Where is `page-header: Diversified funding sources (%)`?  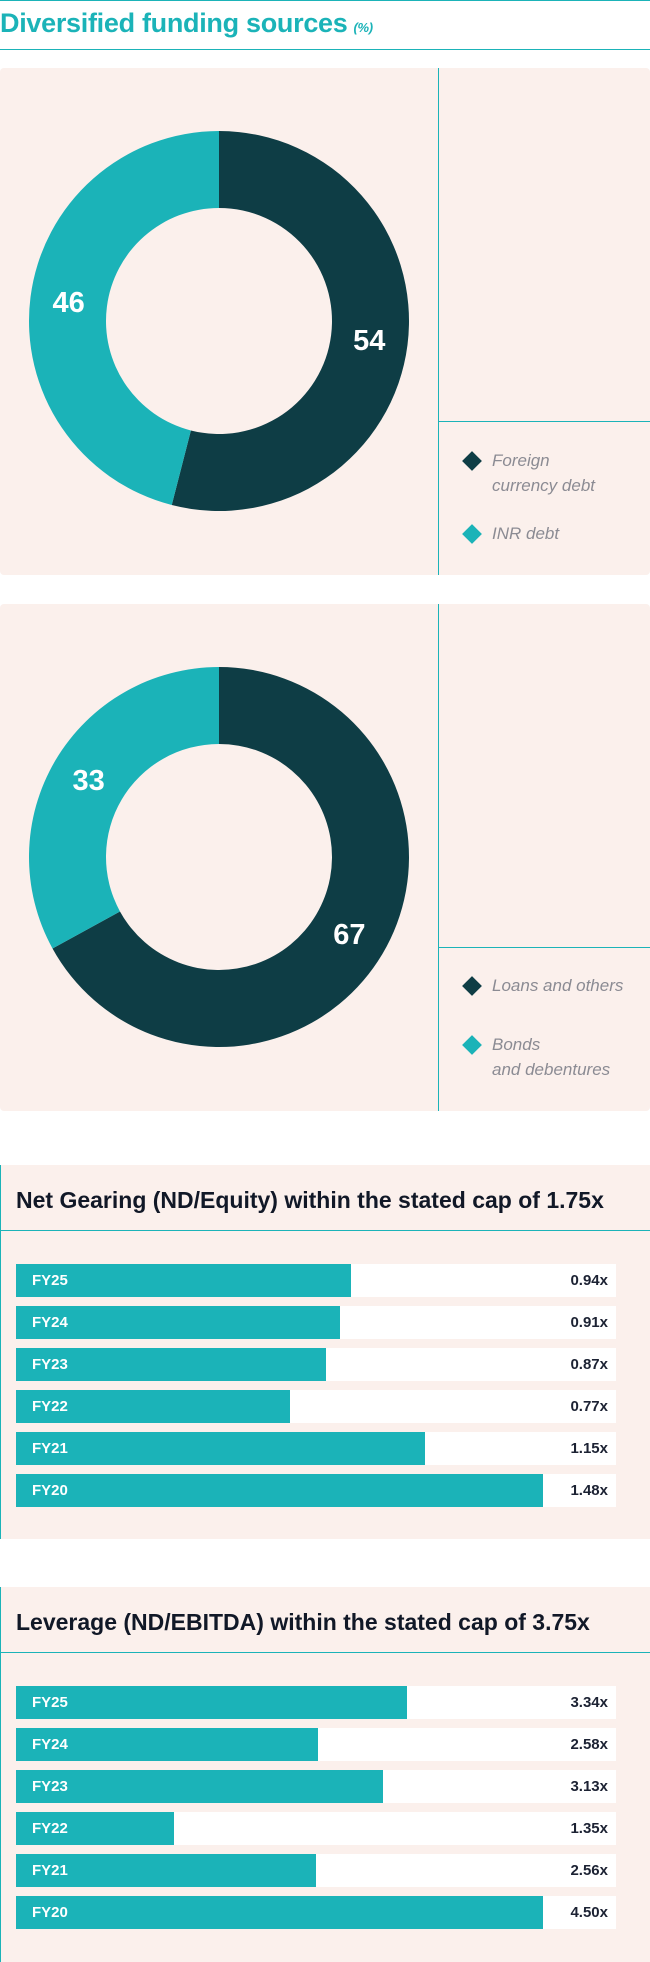 page-header: Diversified funding sources (%) is located at coordinates (325, 25).